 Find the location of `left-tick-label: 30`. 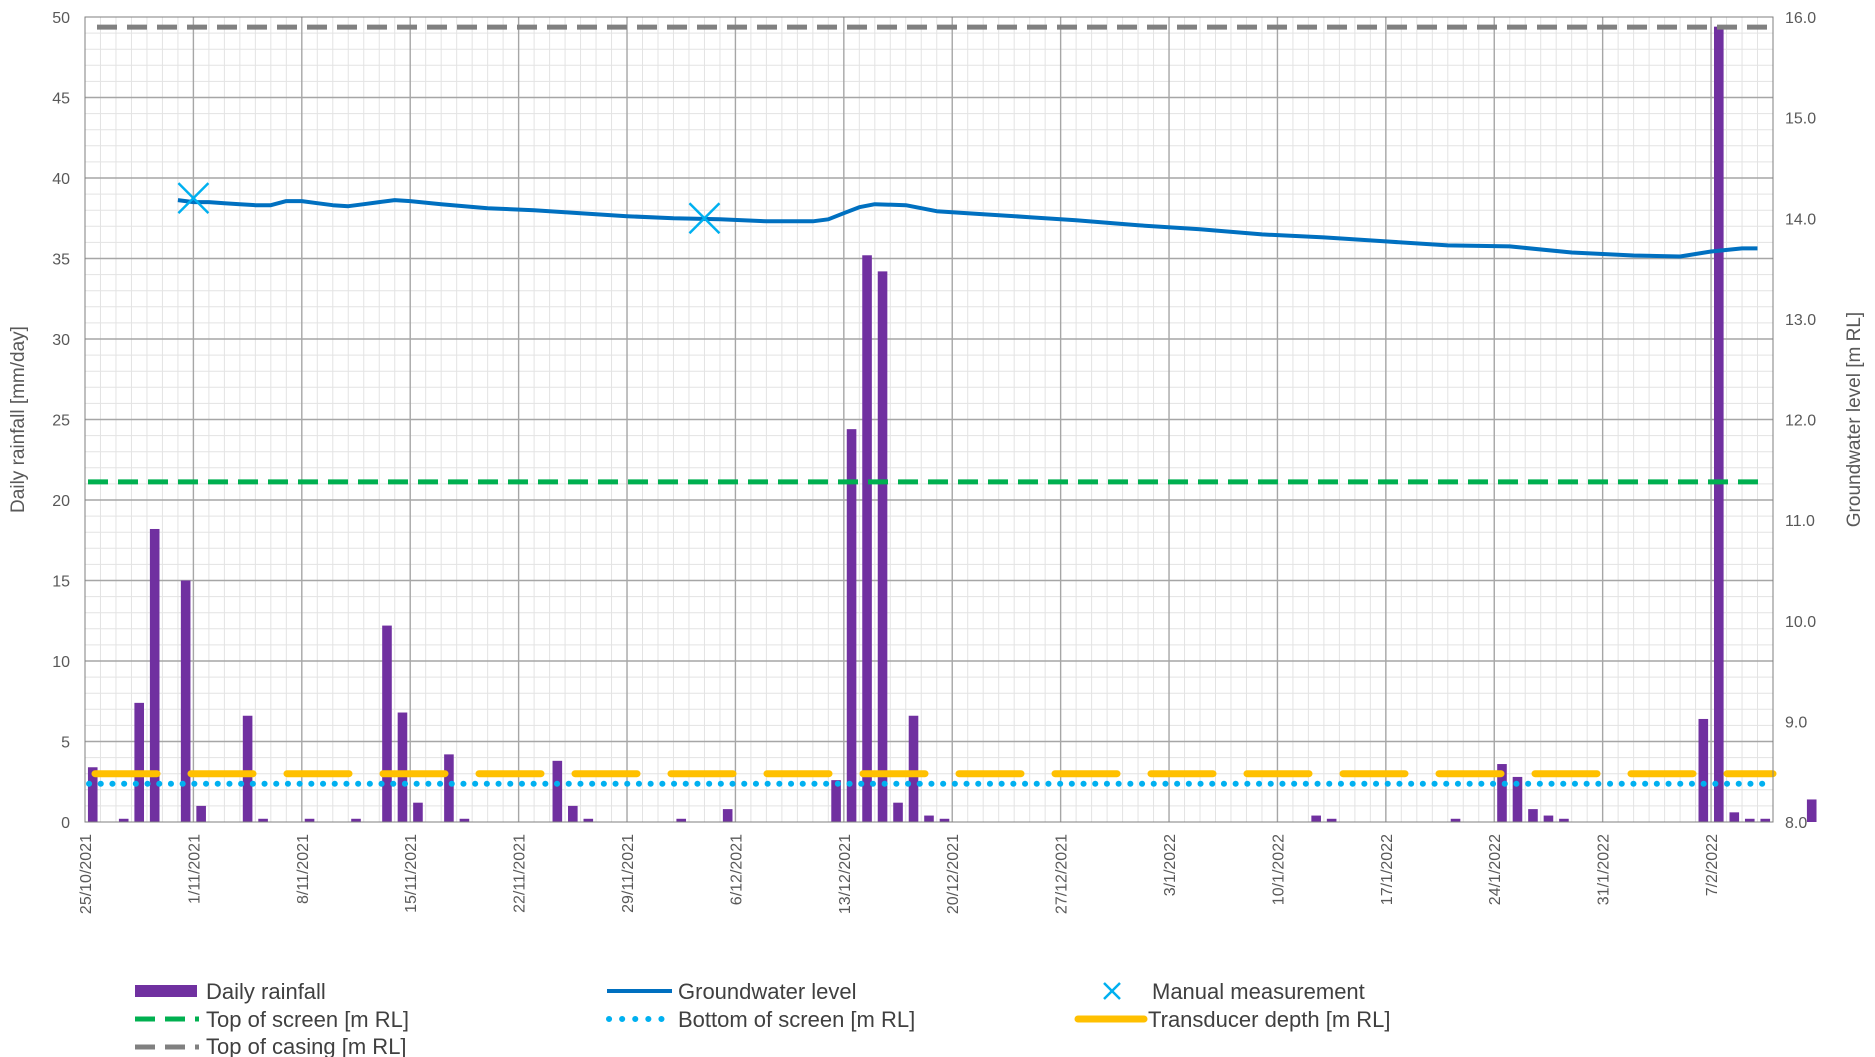

left-tick-label: 30 is located at coordinates (61, 340).